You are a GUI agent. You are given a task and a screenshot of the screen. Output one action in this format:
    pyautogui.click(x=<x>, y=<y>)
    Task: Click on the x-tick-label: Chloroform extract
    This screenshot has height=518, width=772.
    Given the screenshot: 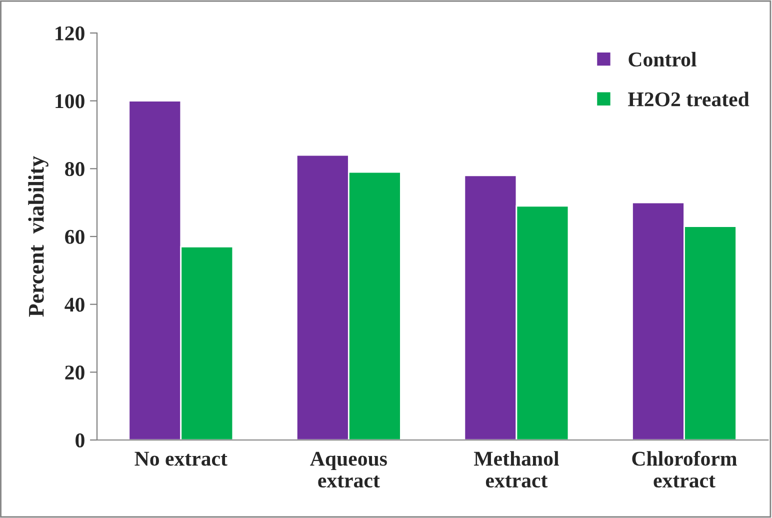 What is the action you would take?
    pyautogui.click(x=684, y=469)
    